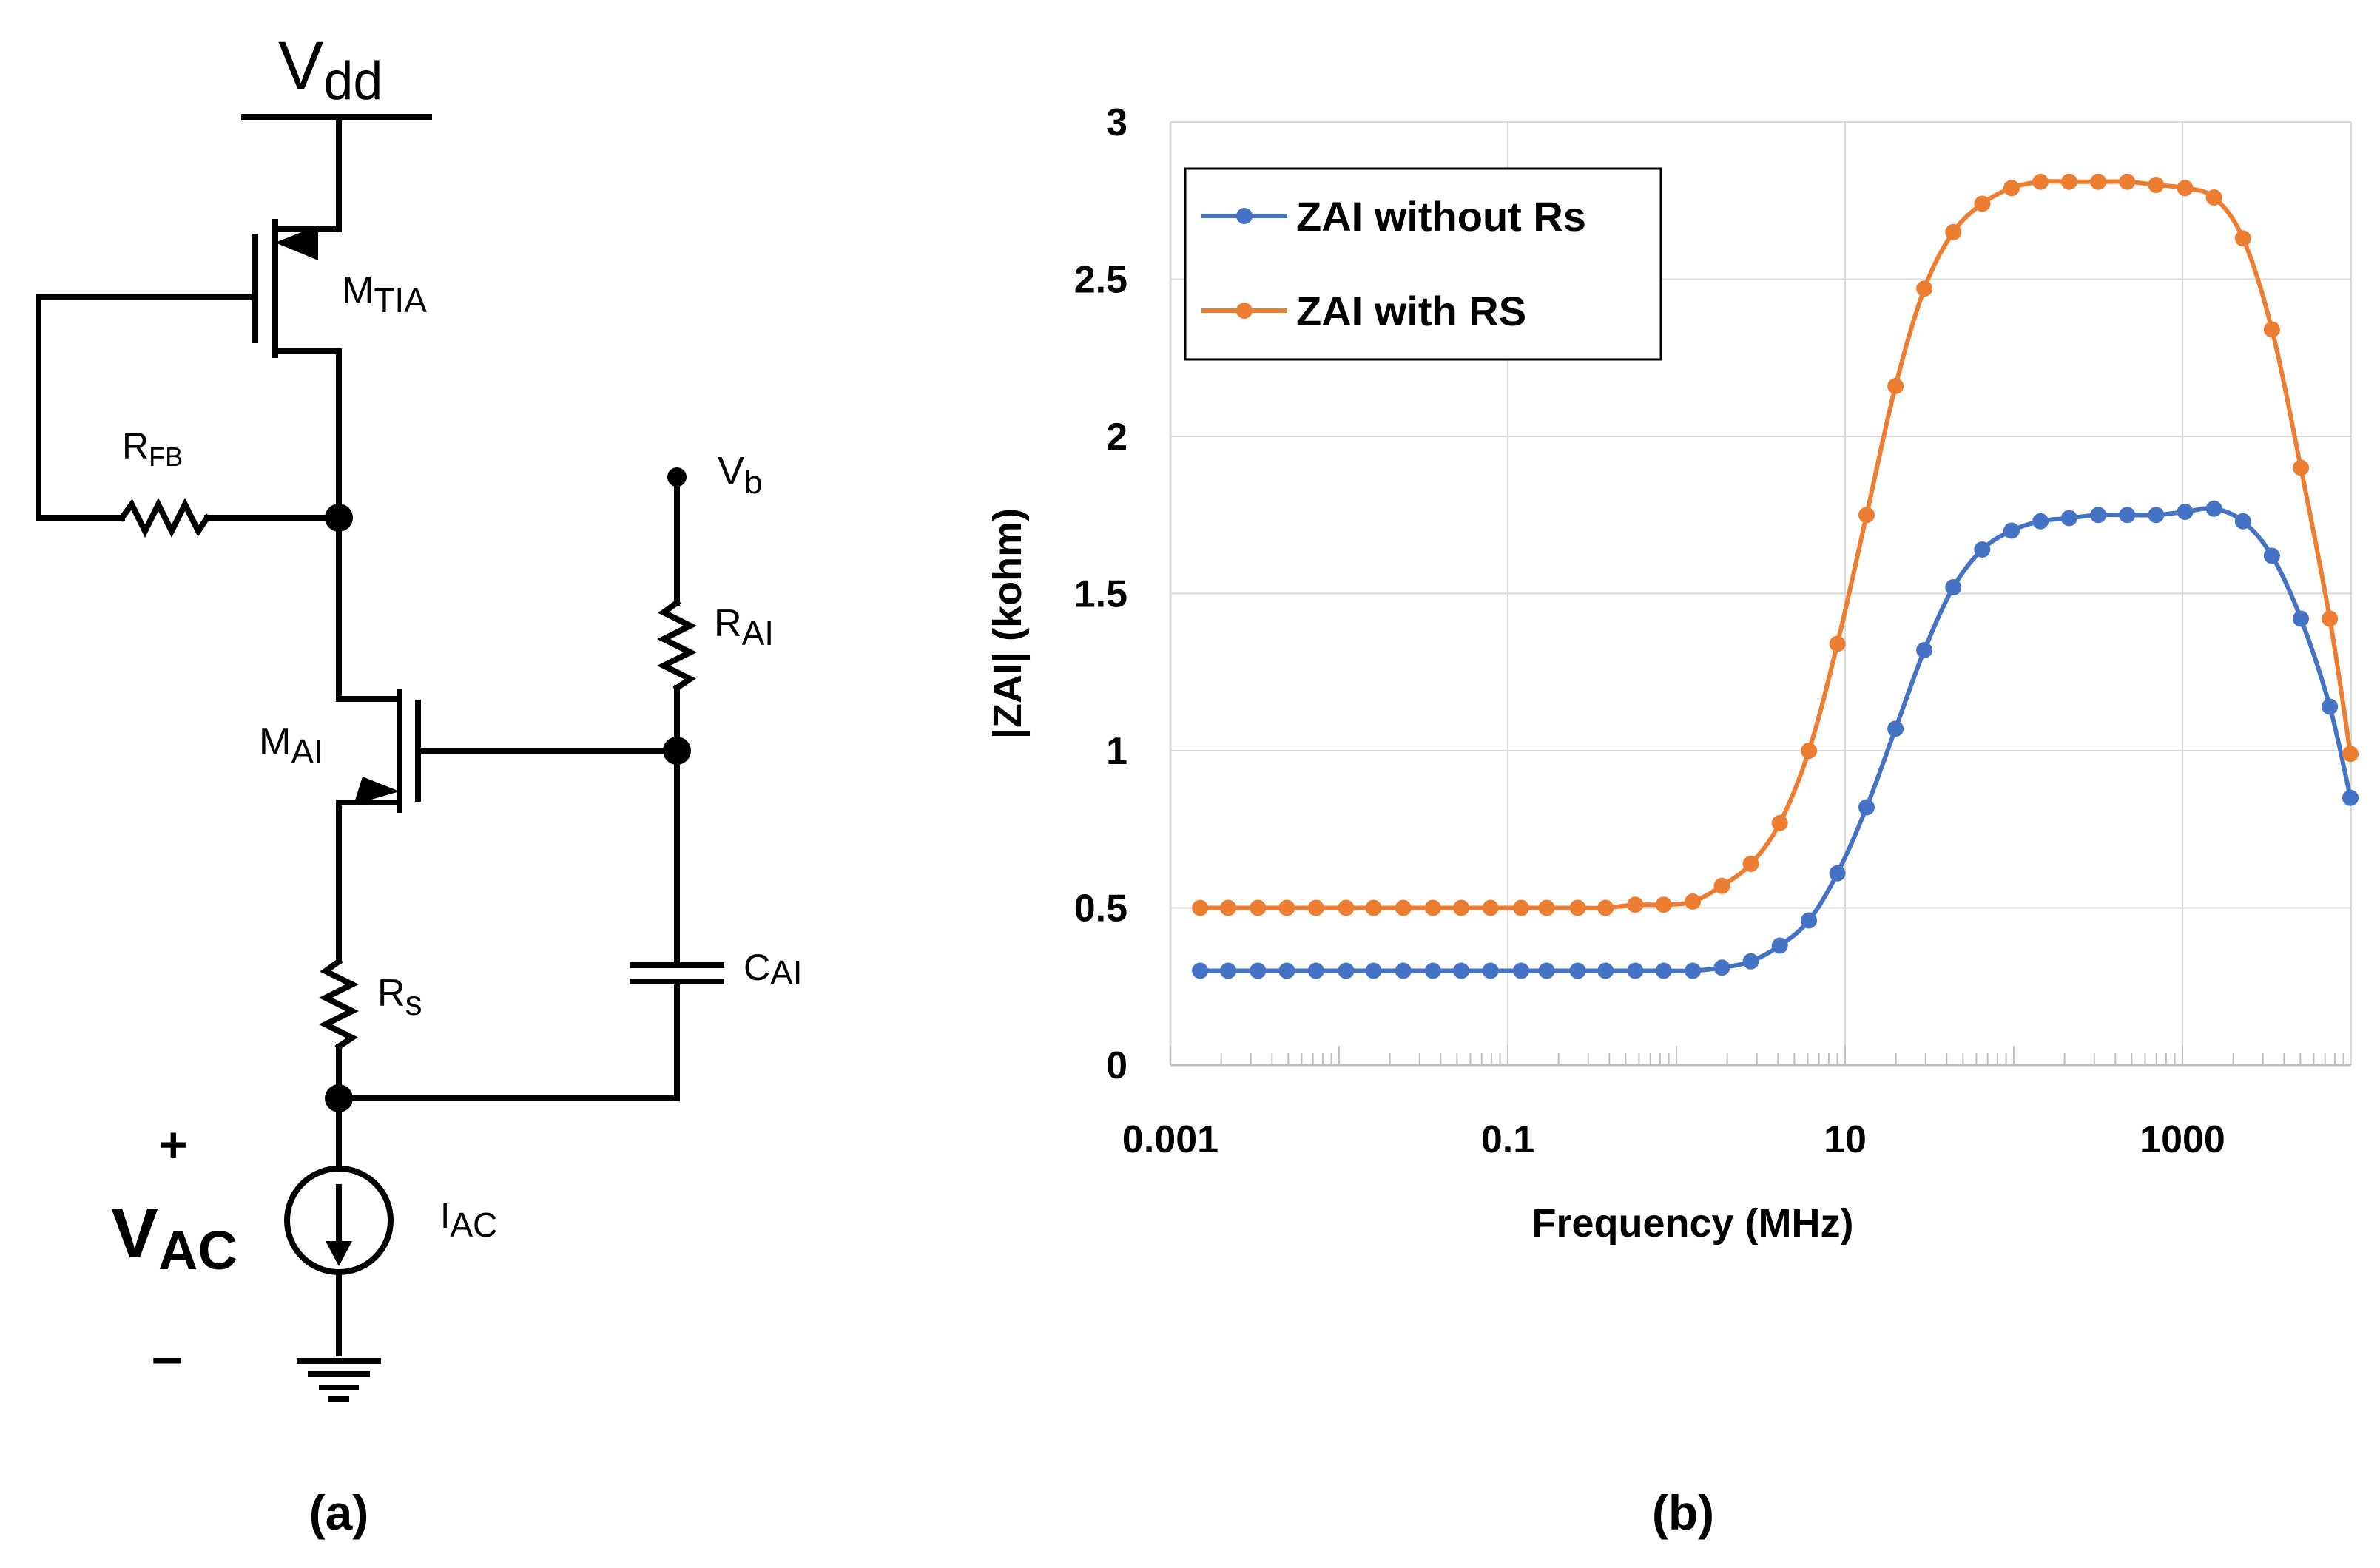 The width and height of the screenshot is (2380, 1568). What do you see at coordinates (174, 1237) in the screenshot?
I see `vac-label: VAC` at bounding box center [174, 1237].